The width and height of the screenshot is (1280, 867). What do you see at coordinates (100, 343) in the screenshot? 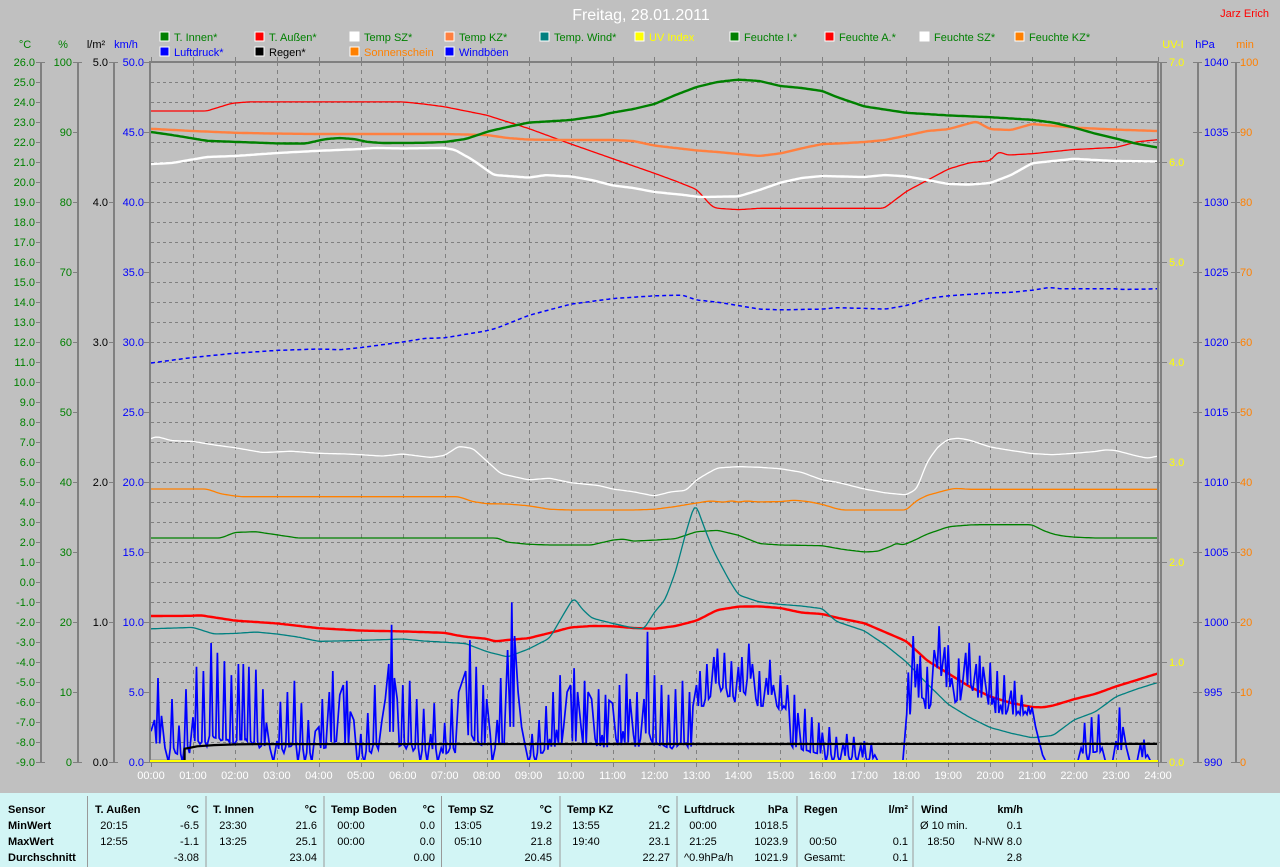
I see `svg-text: 3.0` at bounding box center [100, 343].